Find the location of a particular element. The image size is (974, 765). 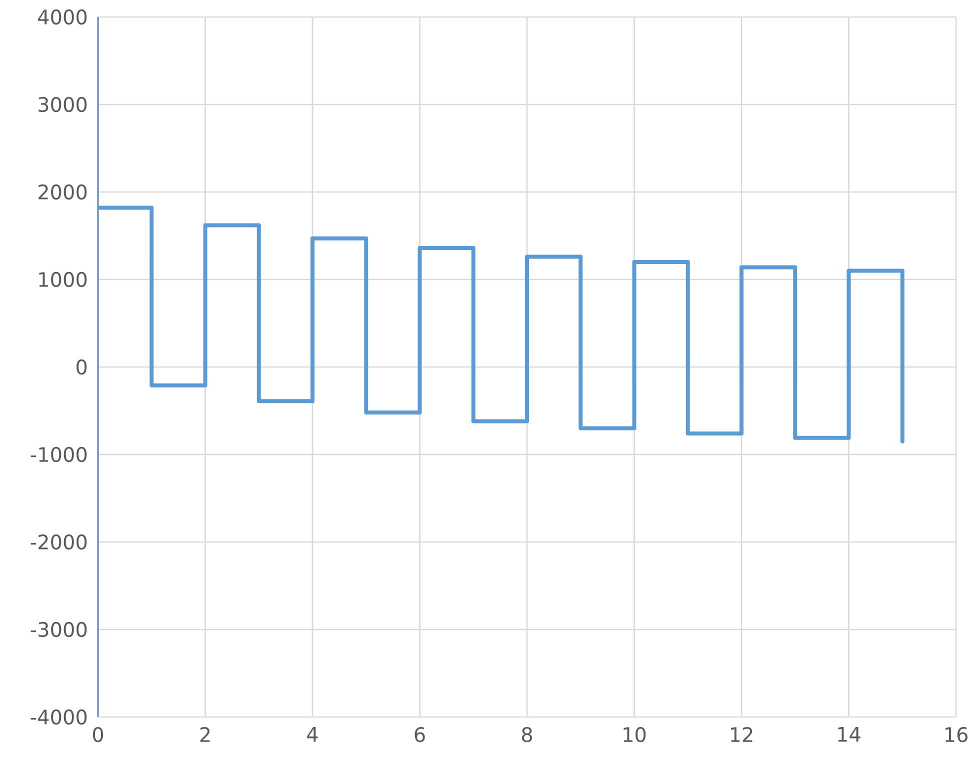

y-tick-label: 4000 is located at coordinates (62, 17).